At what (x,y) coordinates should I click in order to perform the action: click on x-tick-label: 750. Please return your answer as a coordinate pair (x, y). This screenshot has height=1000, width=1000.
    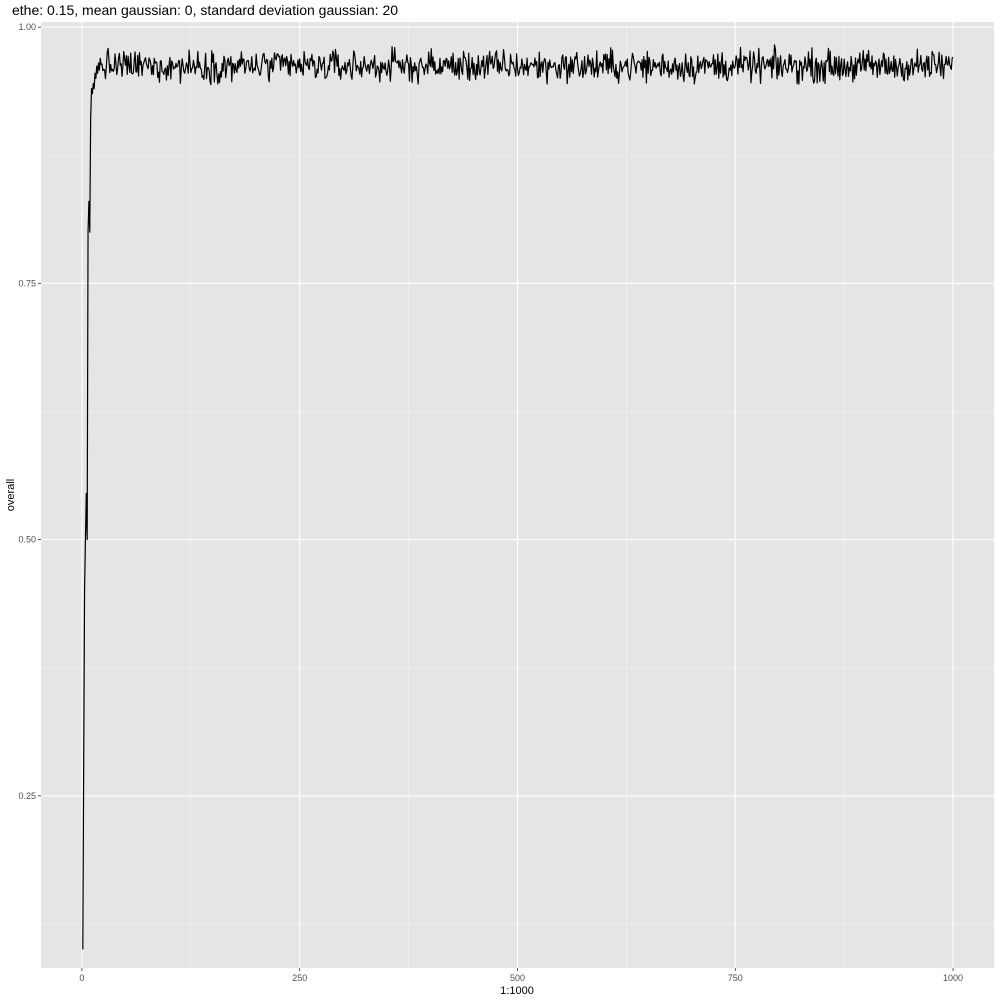
    Looking at the image, I should click on (735, 978).